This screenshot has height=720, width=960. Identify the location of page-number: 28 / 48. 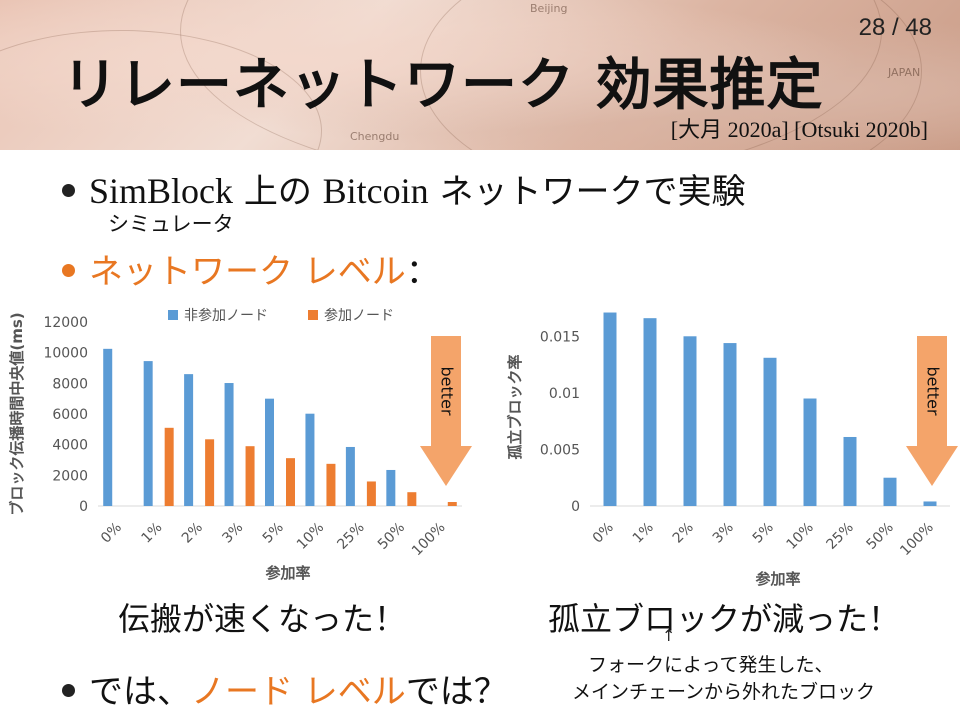
(895, 27).